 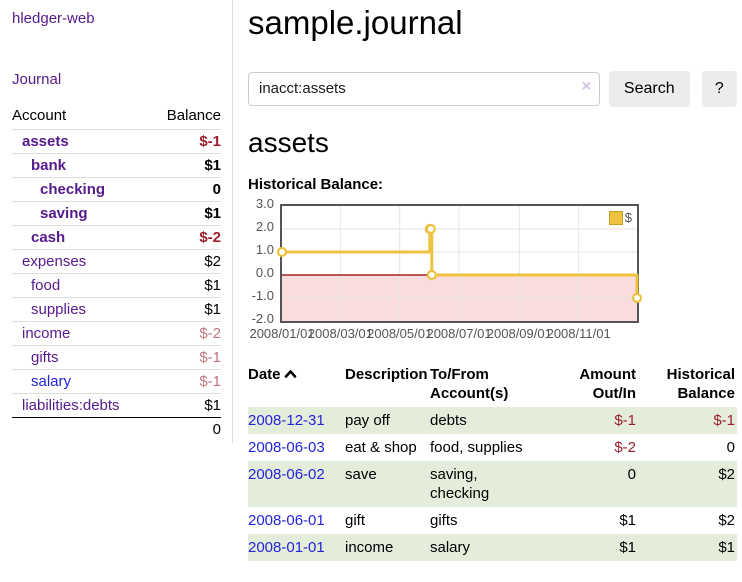 I want to click on account-link-checking: checking, so click(x=73, y=189).